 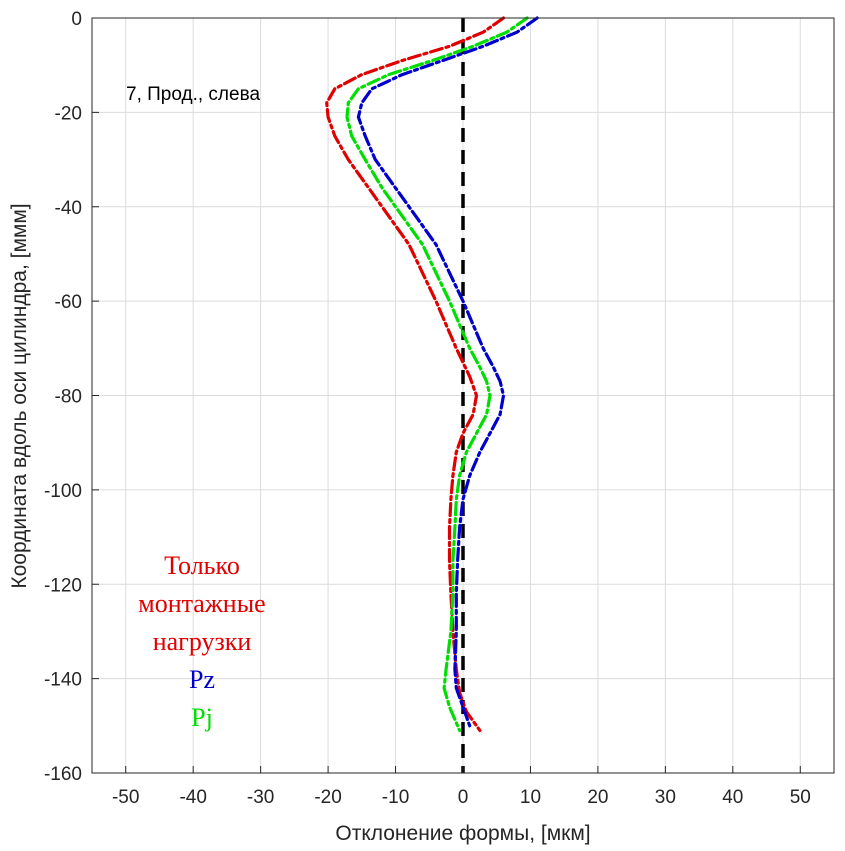 What do you see at coordinates (530, 797) in the screenshot?
I see `x-tick-label: 10` at bounding box center [530, 797].